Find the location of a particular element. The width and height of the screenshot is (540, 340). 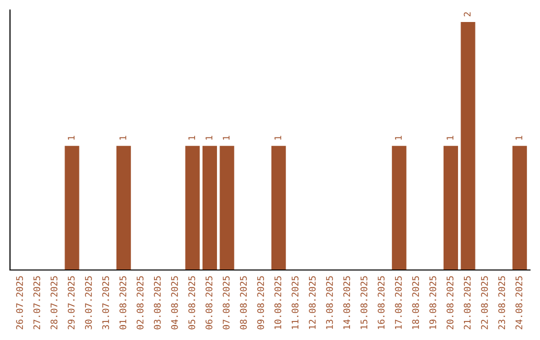

x-tick-label: 22.08.2025 is located at coordinates (484, 303).